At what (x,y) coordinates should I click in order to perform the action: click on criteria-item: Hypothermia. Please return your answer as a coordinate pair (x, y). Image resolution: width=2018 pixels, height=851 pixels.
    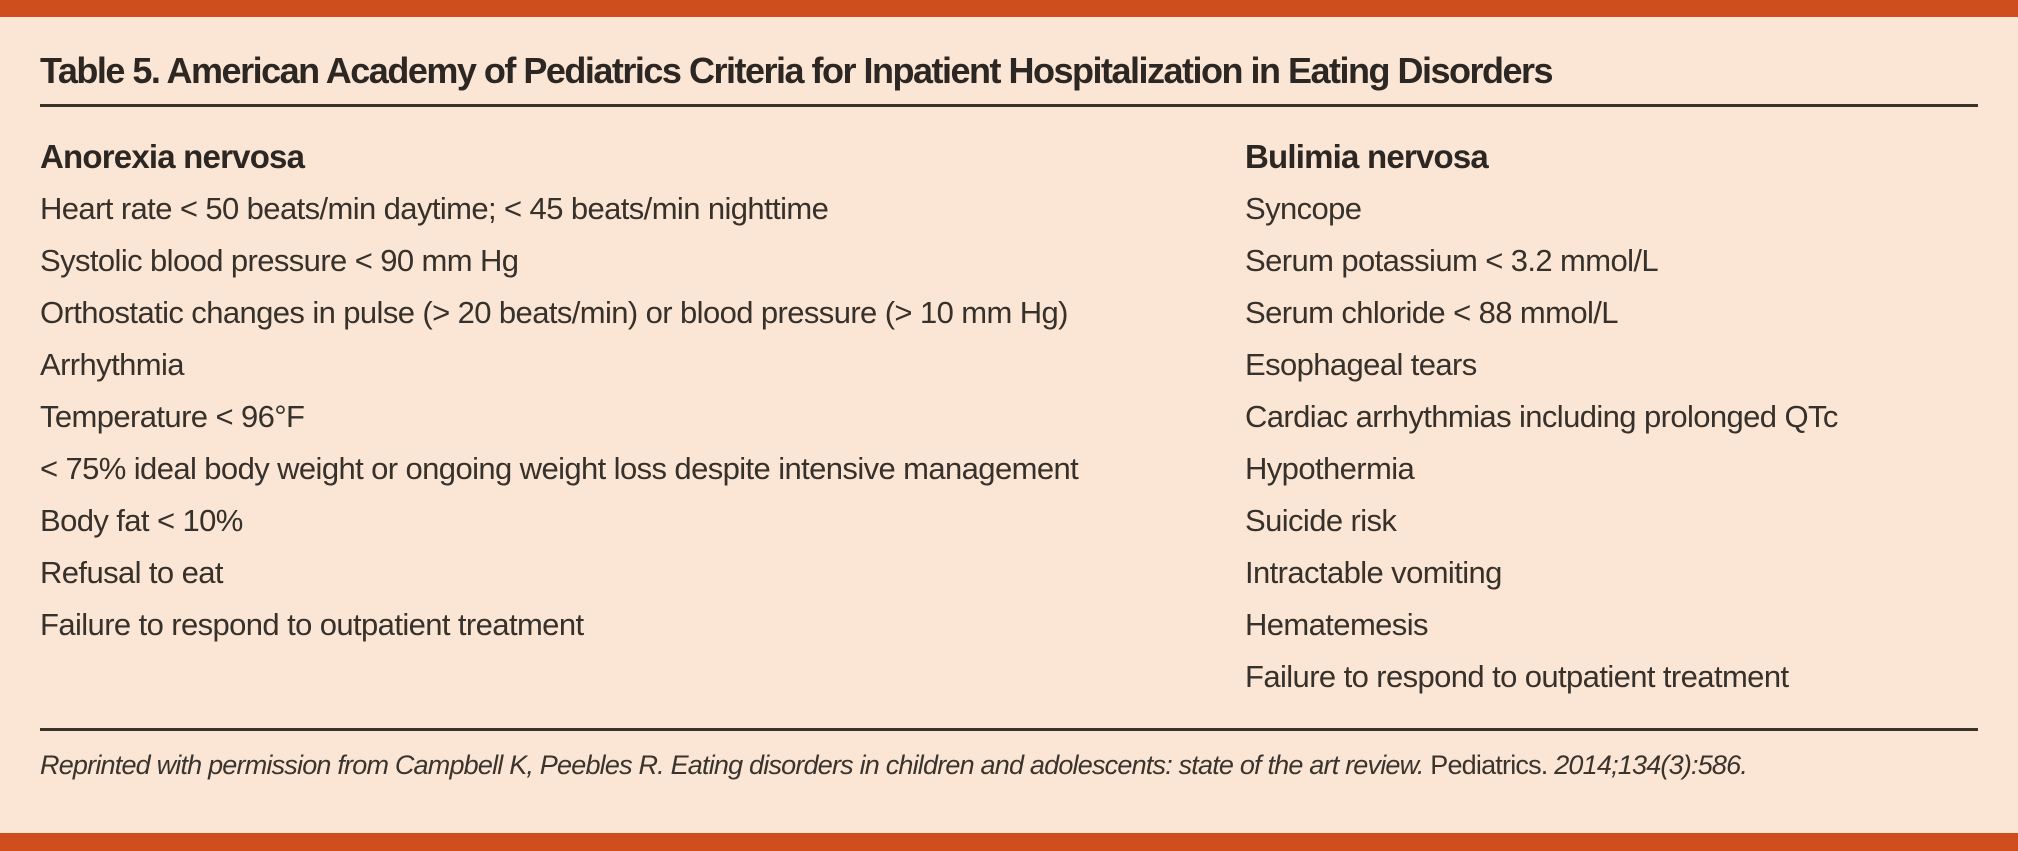
    Looking at the image, I should click on (1330, 468).